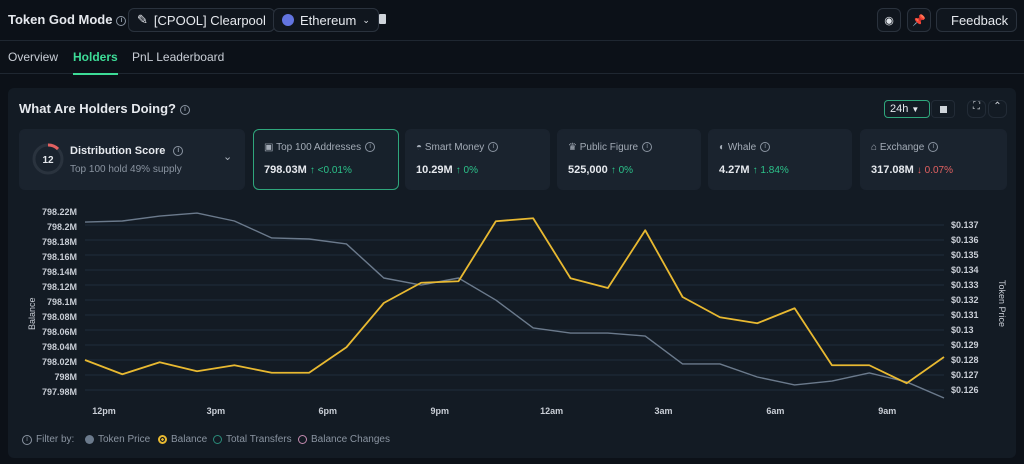  I want to click on x-tick-label: 6am, so click(775, 411).